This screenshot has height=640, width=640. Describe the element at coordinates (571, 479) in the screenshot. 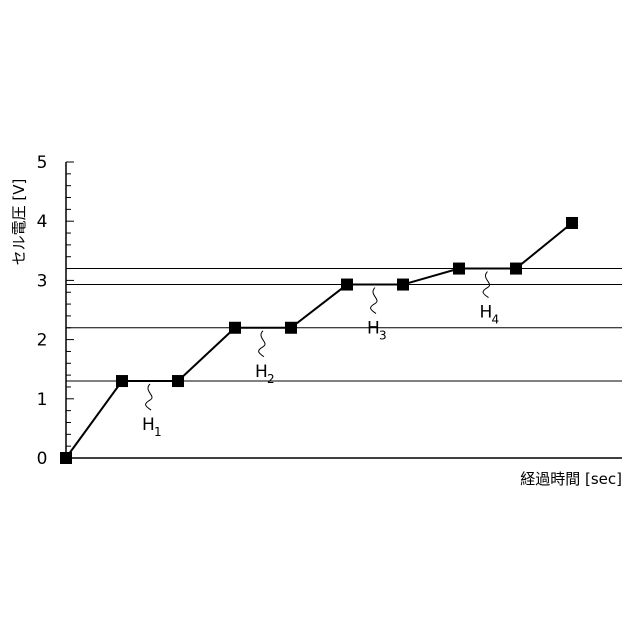

I see `x-axis-label: 経過時間 [sec]` at that location.